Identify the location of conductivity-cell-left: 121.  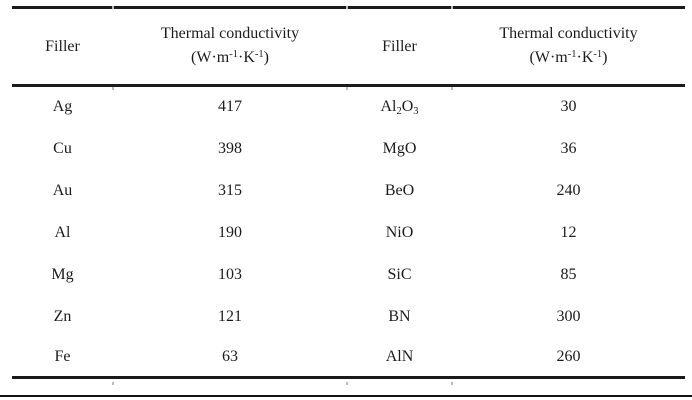
(230, 316).